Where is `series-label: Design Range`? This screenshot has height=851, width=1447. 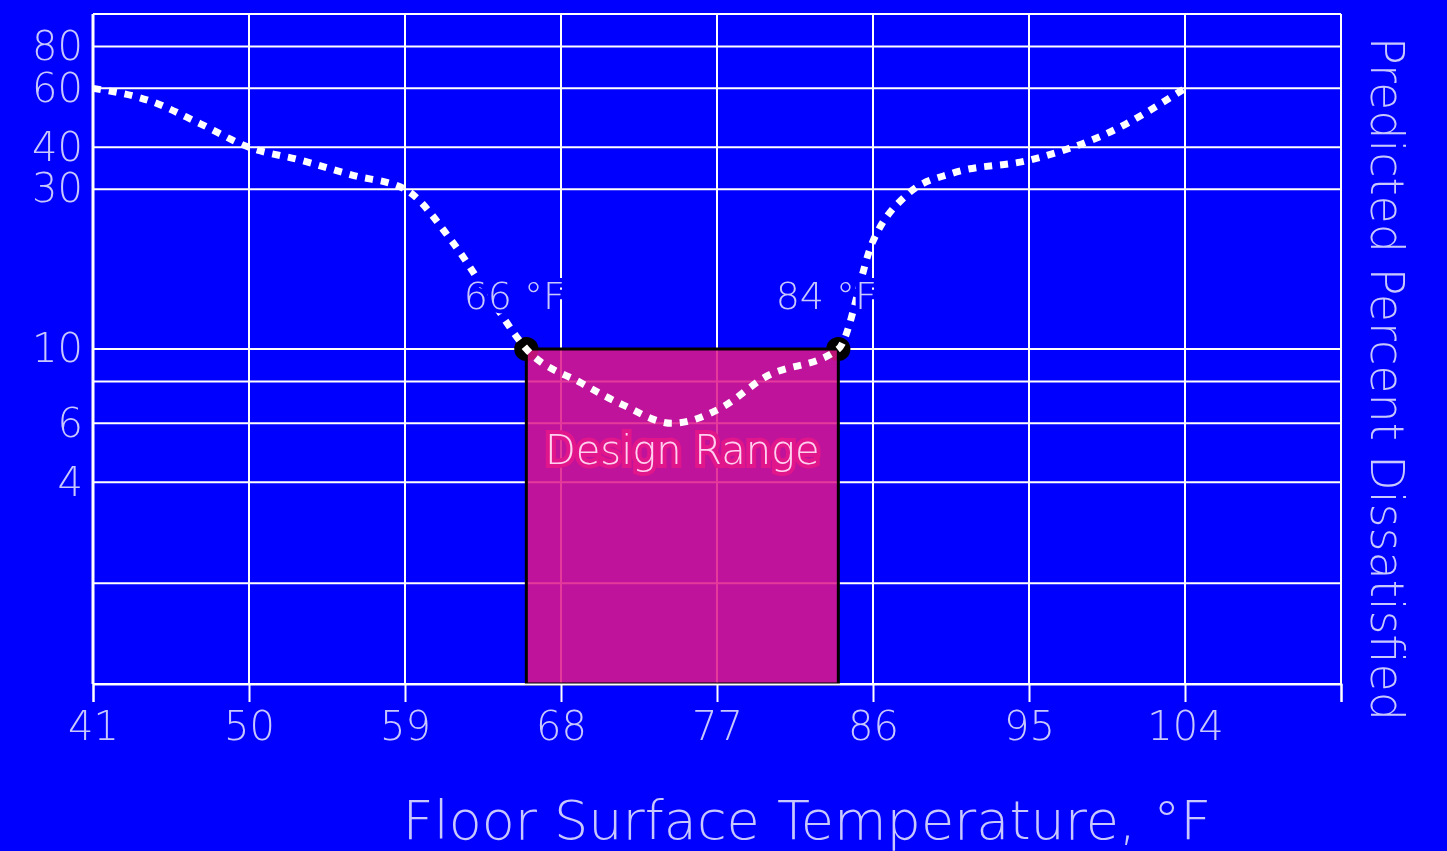
series-label: Design Range is located at coordinates (682, 450).